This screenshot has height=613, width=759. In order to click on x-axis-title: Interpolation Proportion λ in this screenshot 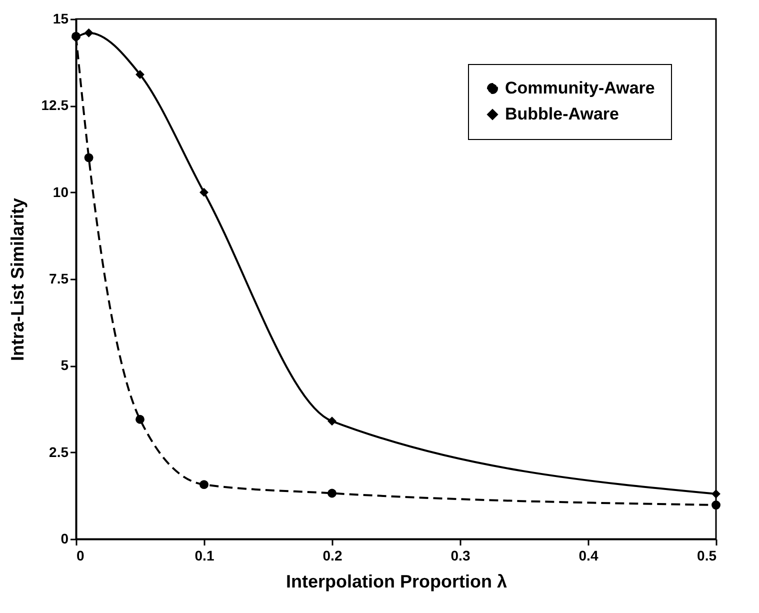, I will do `click(396, 582)`.